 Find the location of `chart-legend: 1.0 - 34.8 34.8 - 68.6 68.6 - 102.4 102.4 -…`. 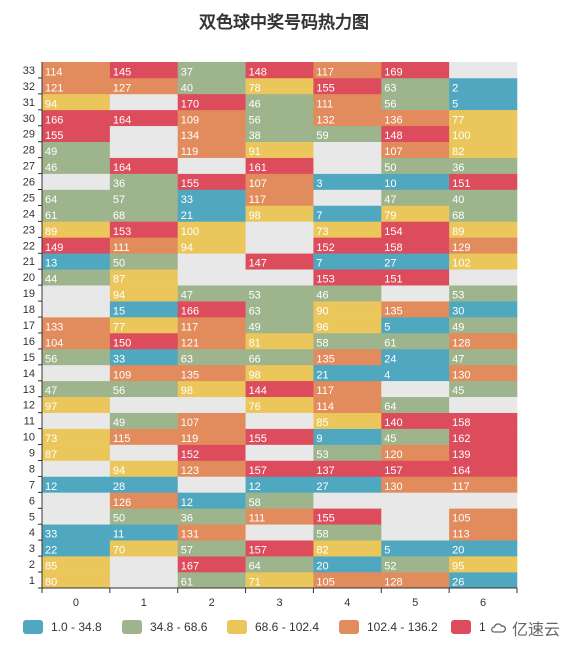

chart-legend: 1.0 - 34.8 34.8 - 68.6 68.6 - 102.4 102.4 -… is located at coordinates (254, 627).